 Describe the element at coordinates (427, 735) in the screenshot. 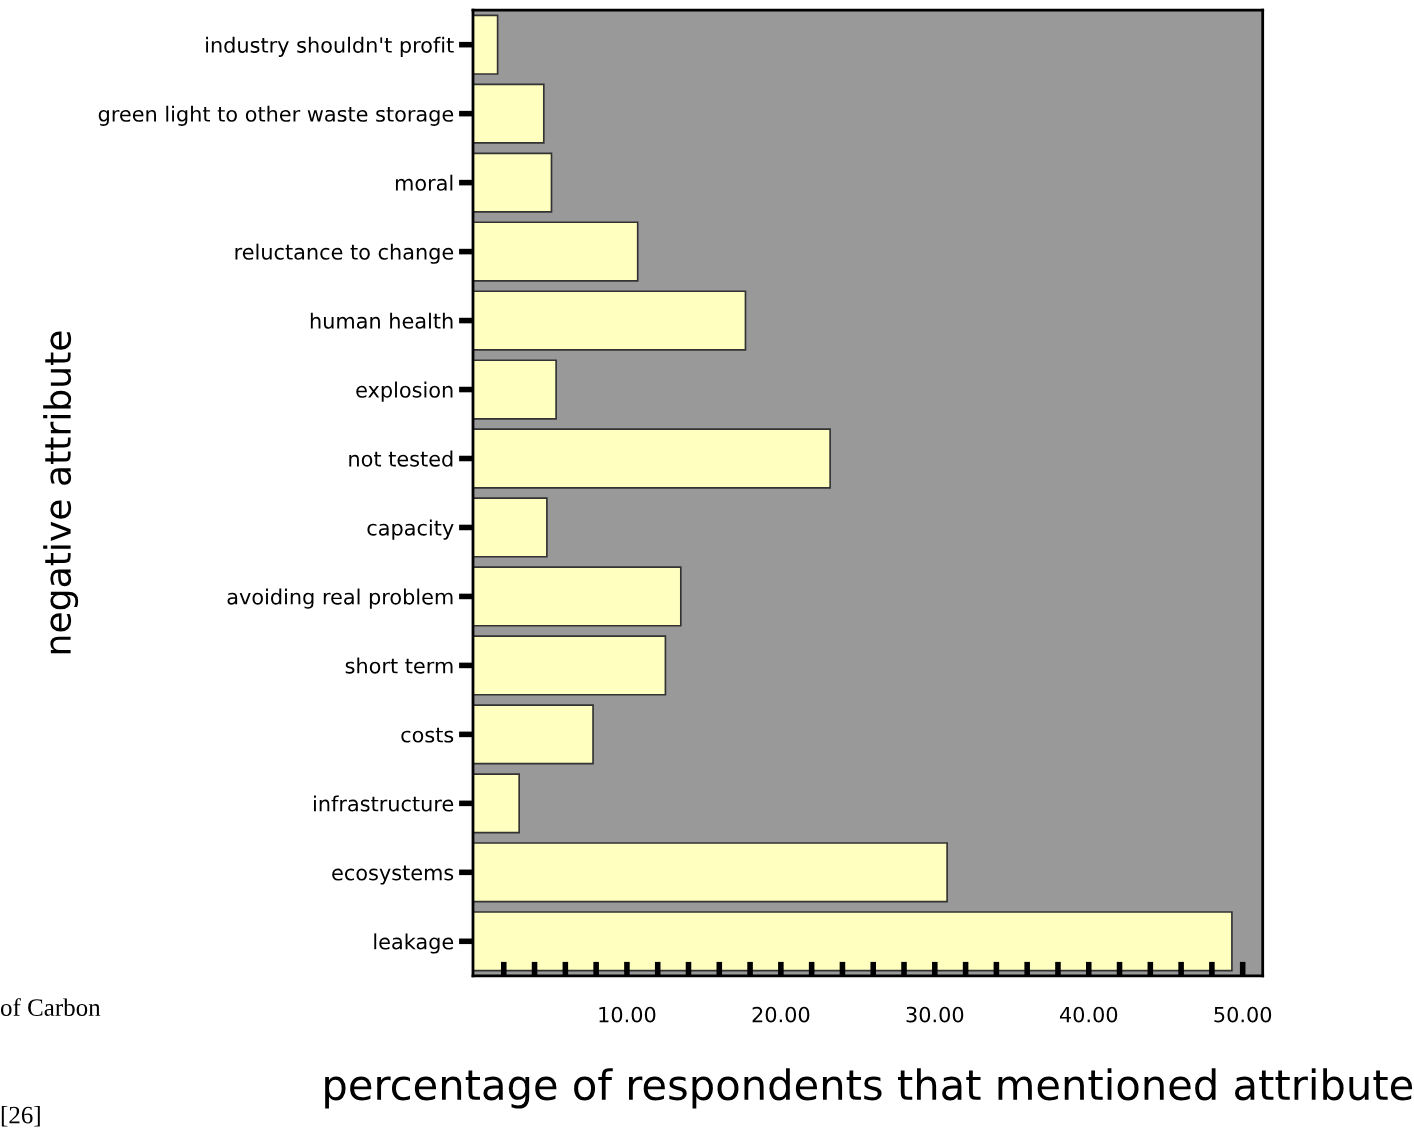

I see `y-tick-label: costs` at that location.